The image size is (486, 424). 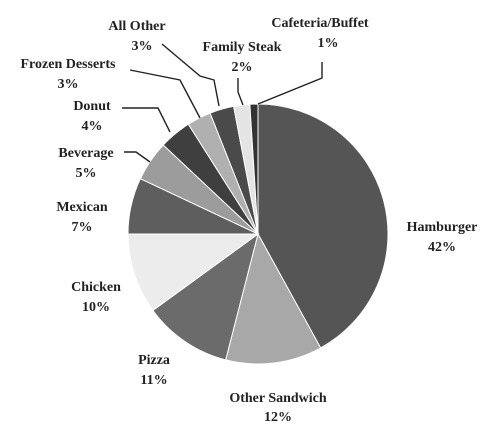 I want to click on pct-frozen-desserts: 3%, so click(x=68, y=84).